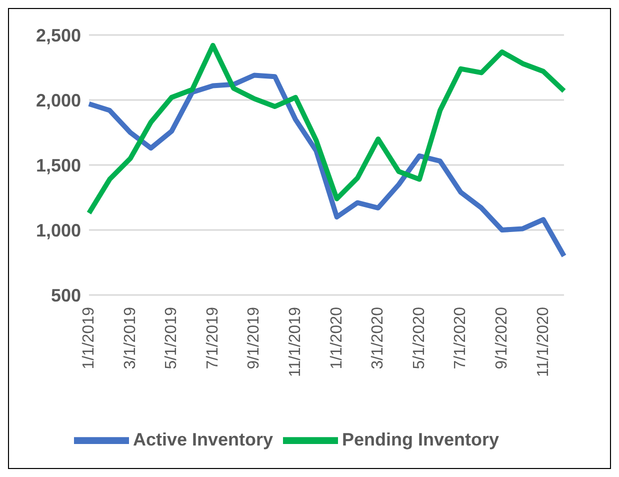 The height and width of the screenshot is (477, 619). What do you see at coordinates (502, 338) in the screenshot?
I see `x-tick-label: 9/1/2020` at bounding box center [502, 338].